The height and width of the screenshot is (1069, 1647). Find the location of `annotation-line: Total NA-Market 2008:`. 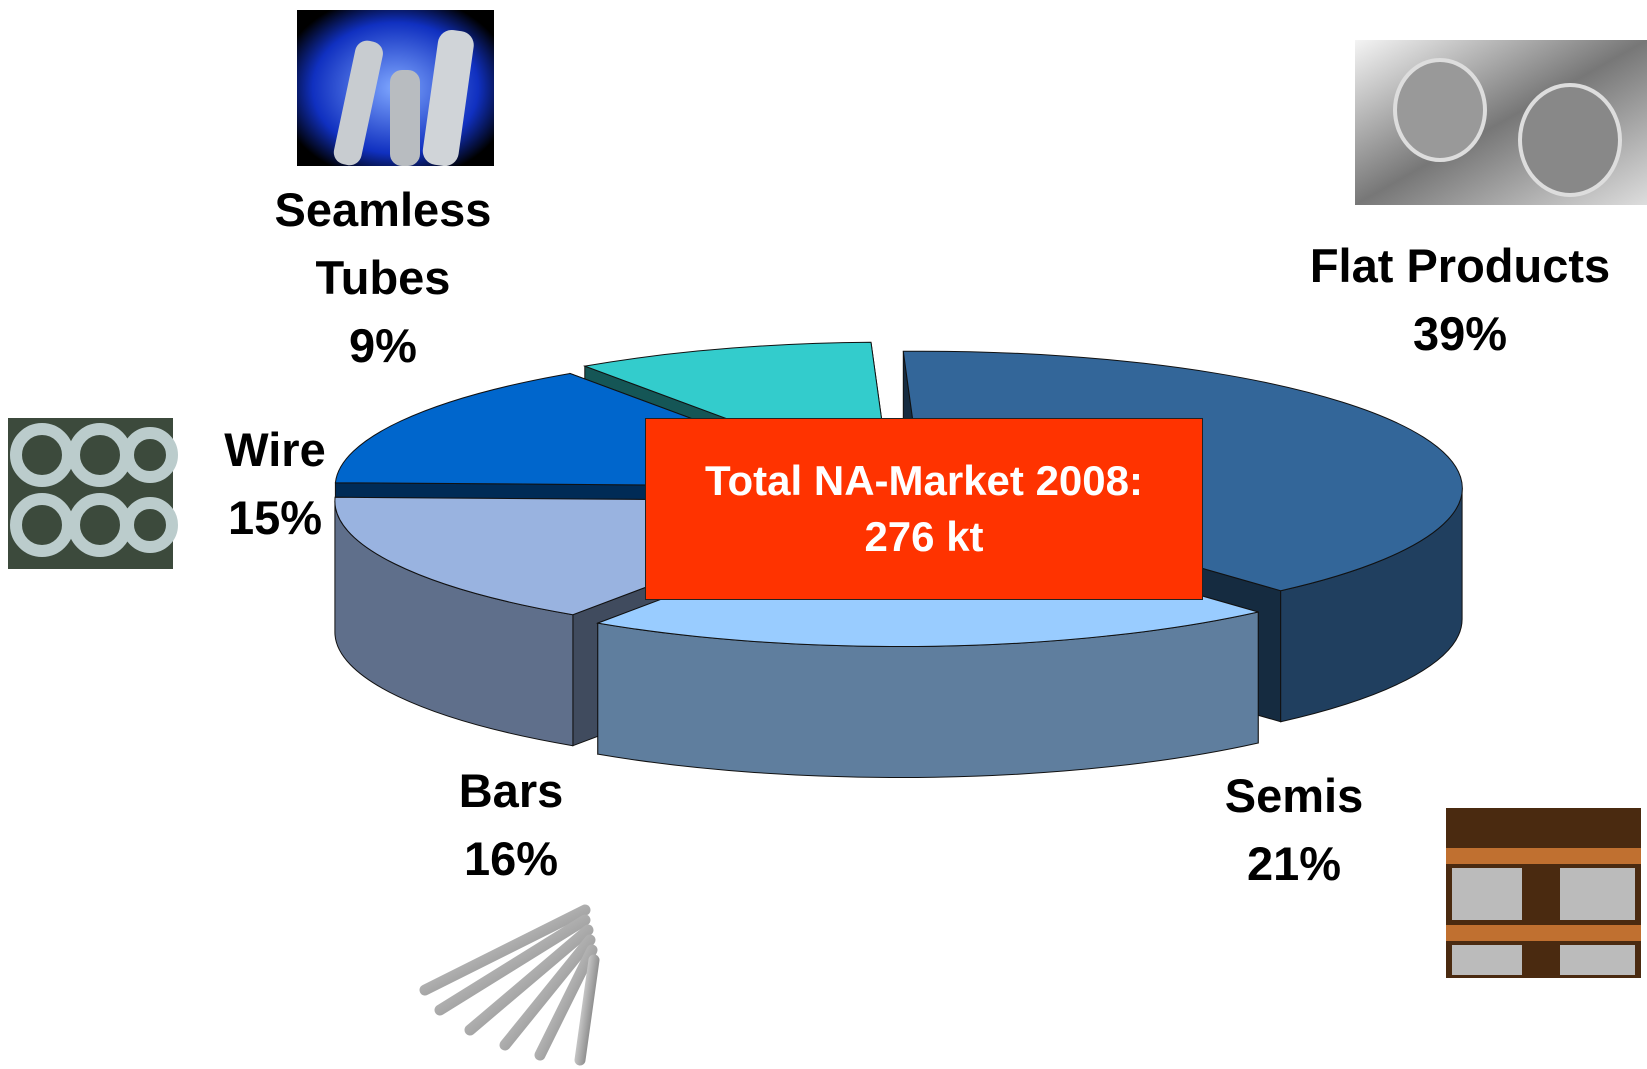

annotation-line: Total NA-Market 2008: is located at coordinates (923, 480).